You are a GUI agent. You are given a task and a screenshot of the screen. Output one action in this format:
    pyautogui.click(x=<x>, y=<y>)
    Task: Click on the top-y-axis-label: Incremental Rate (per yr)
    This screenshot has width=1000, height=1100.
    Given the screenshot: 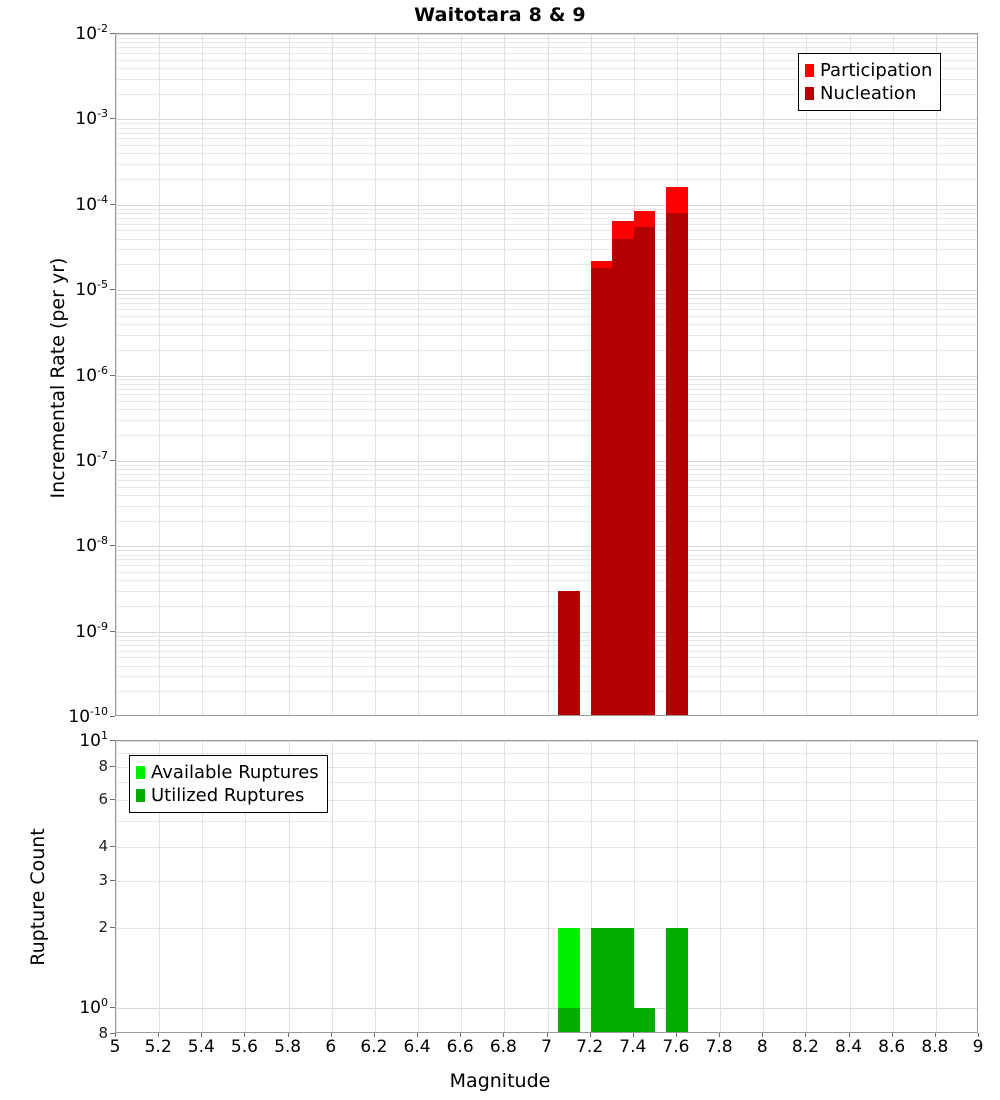 What is the action you would take?
    pyautogui.click(x=58, y=378)
    